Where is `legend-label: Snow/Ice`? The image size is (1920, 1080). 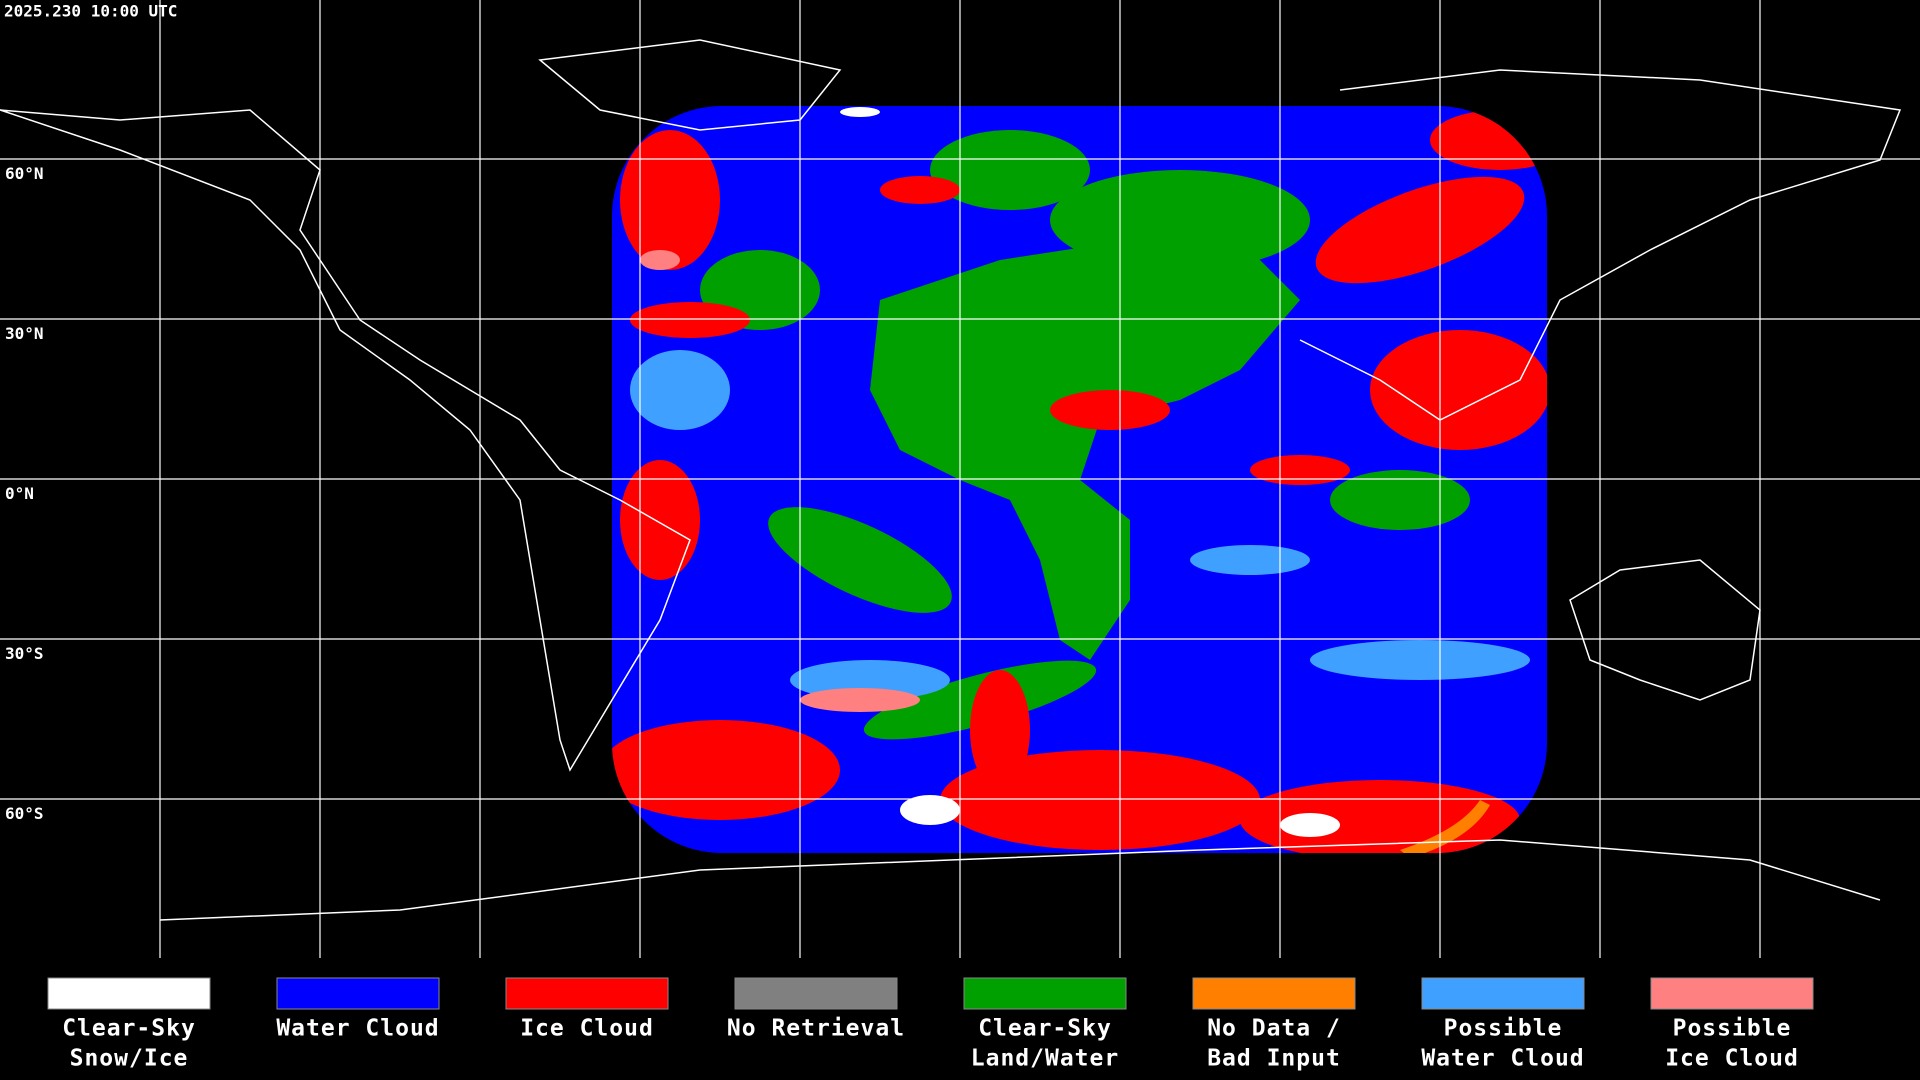 legend-label: Snow/Ice is located at coordinates (129, 1059).